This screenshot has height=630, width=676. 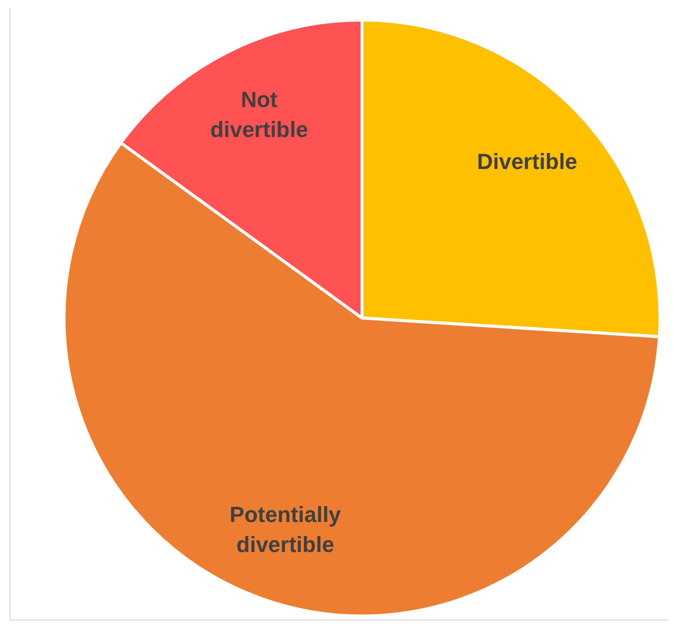 I want to click on slice-label: Divertible, so click(x=527, y=161).